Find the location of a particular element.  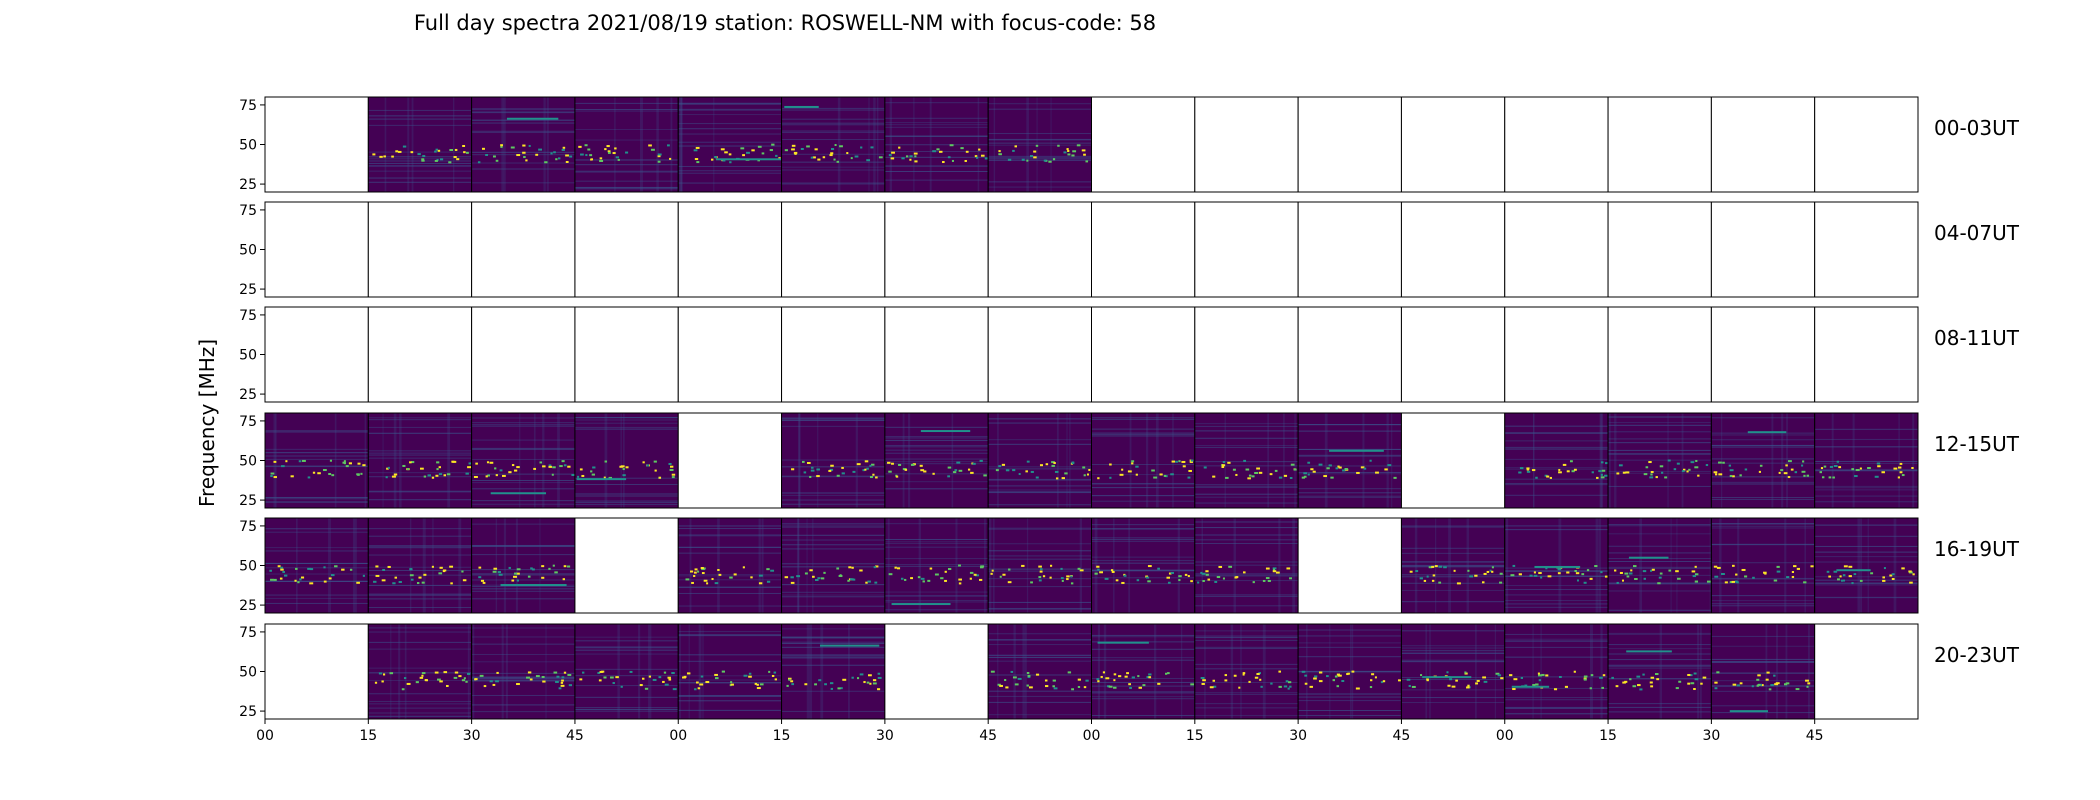

spectrum-panel is located at coordinates (937, 460).